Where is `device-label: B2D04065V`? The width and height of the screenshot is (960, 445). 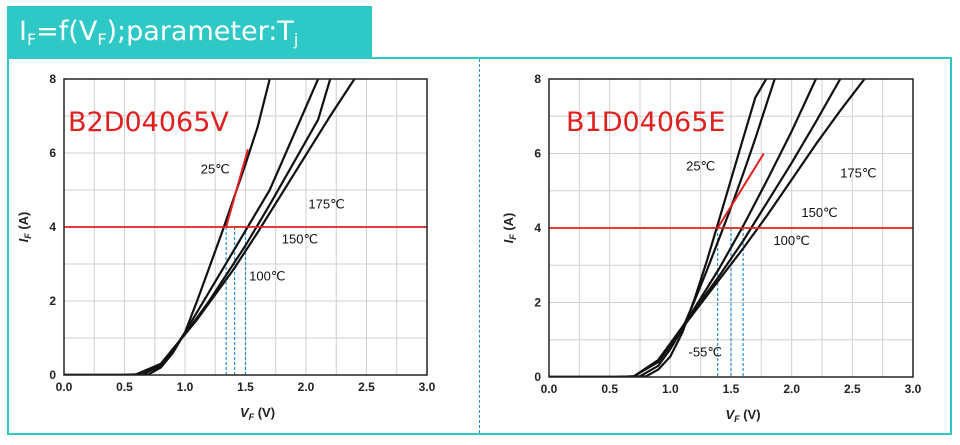 device-label: B2D04065V is located at coordinates (148, 122).